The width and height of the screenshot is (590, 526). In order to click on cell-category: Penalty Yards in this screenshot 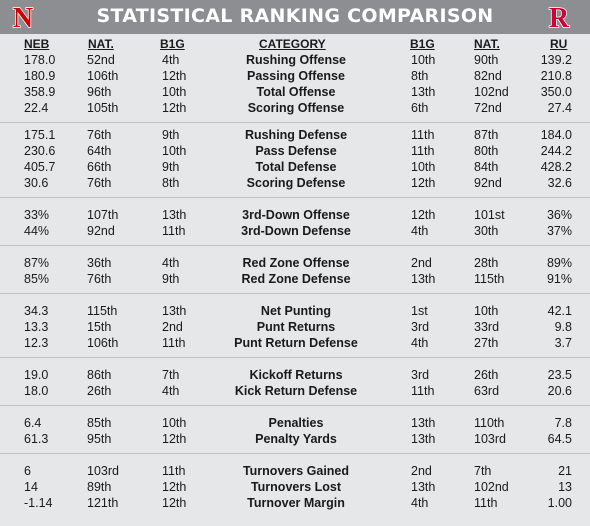, I will do `click(296, 439)`.